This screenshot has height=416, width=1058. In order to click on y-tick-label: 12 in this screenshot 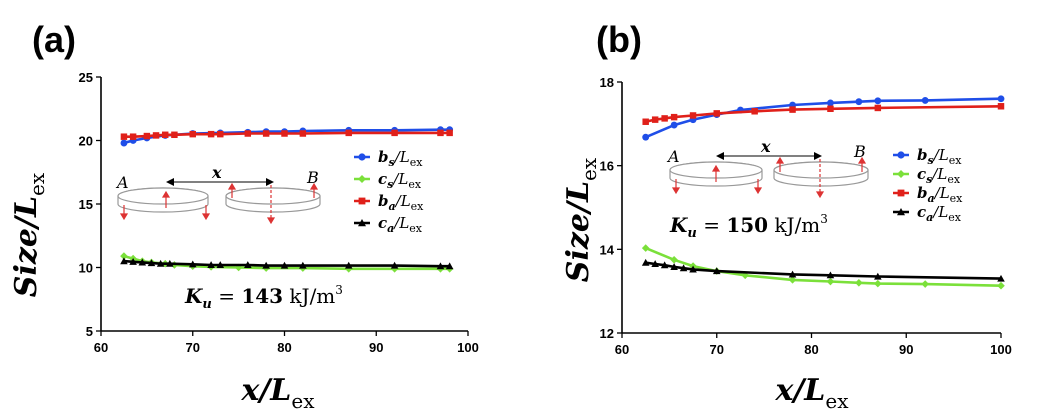, I will do `click(607, 333)`.